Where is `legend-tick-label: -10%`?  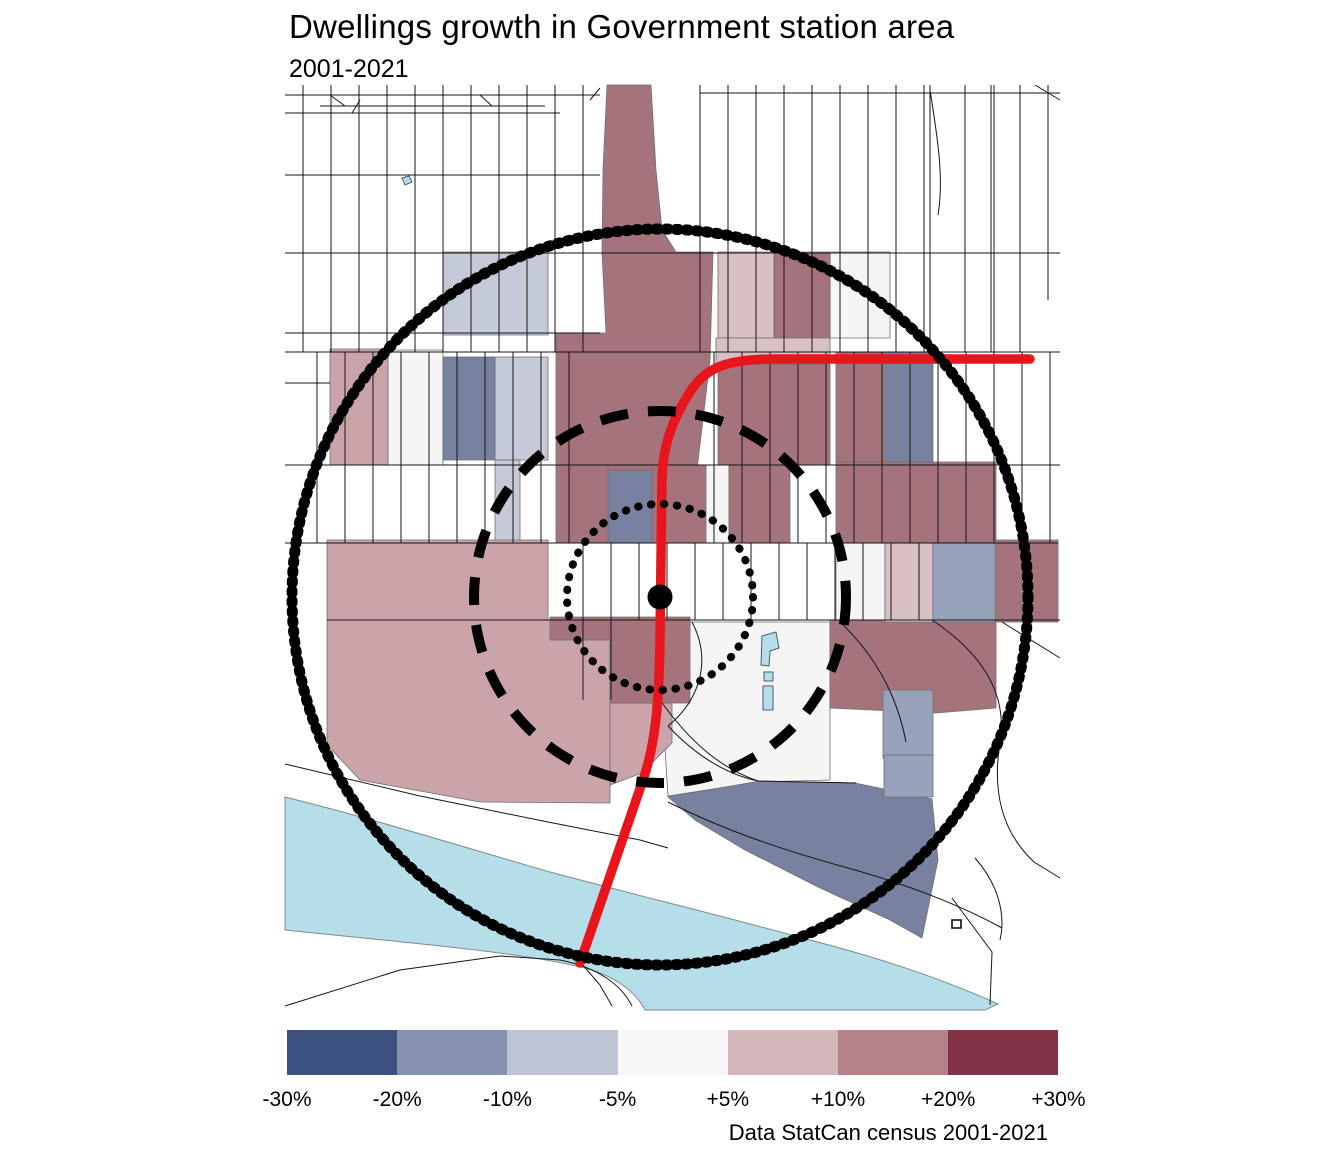 legend-tick-label: -10% is located at coordinates (507, 1099).